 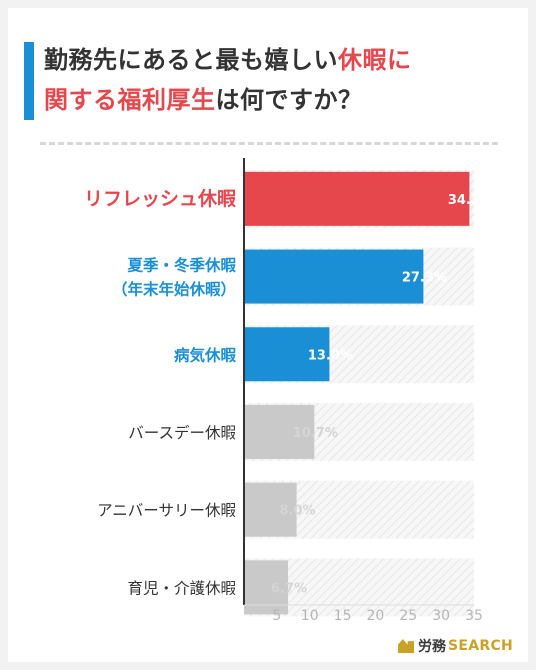 I want to click on category-label: アニバーサリー休暇, so click(x=166, y=511).